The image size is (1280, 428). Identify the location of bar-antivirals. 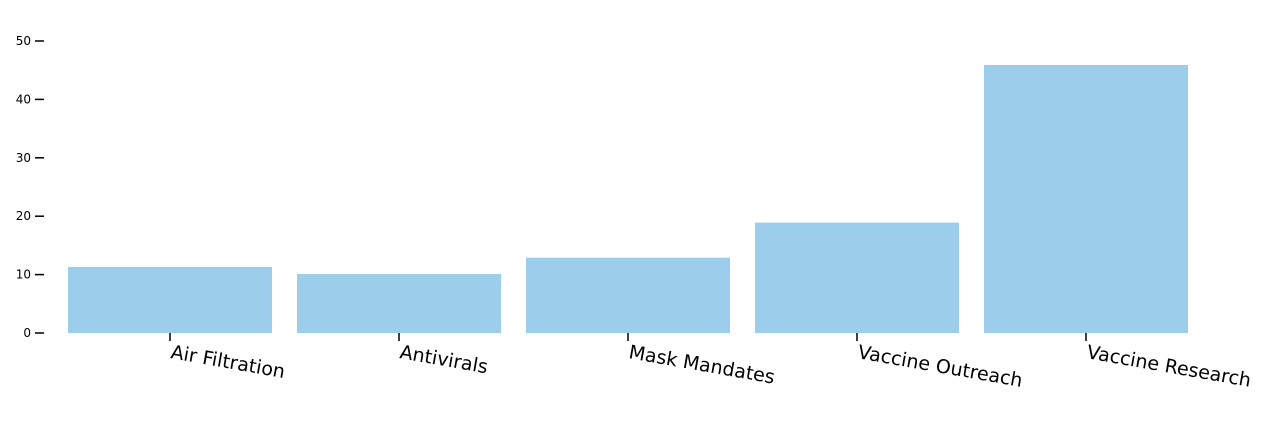
(399, 303).